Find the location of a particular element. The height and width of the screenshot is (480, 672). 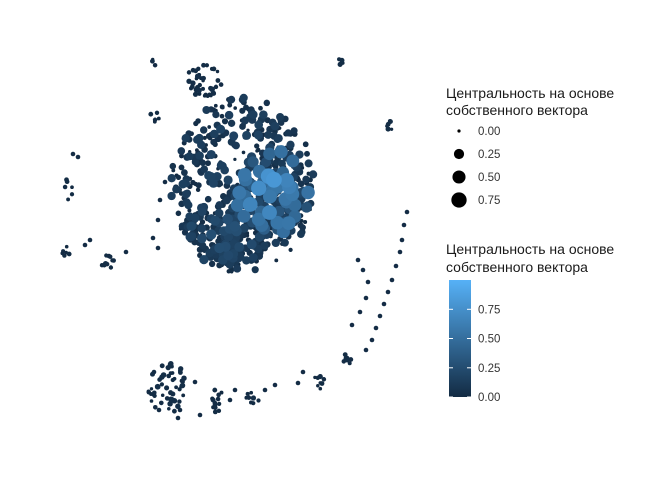

size-legend-label: 0.25 is located at coordinates (489, 155).